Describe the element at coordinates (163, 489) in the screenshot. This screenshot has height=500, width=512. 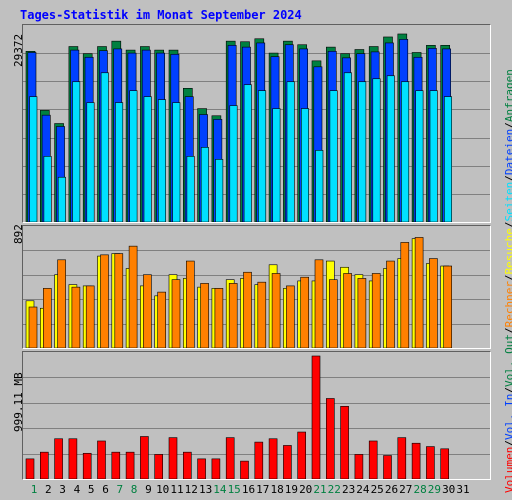
I see `day-label-10: 10` at that location.